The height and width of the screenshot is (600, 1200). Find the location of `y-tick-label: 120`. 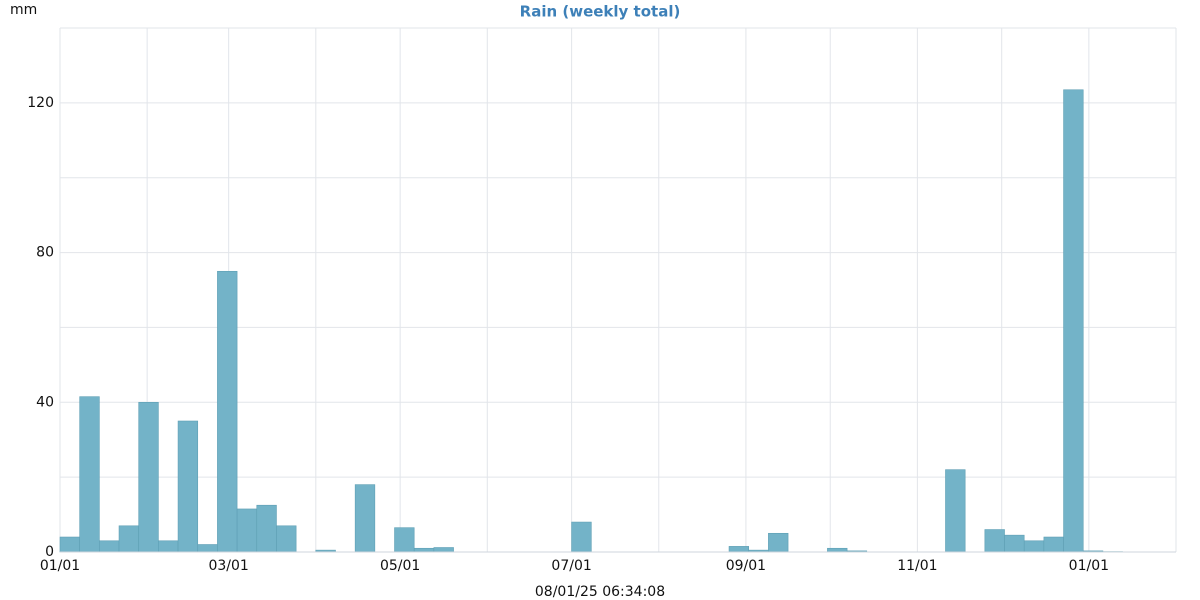

y-tick-label: 120 is located at coordinates (40, 103).